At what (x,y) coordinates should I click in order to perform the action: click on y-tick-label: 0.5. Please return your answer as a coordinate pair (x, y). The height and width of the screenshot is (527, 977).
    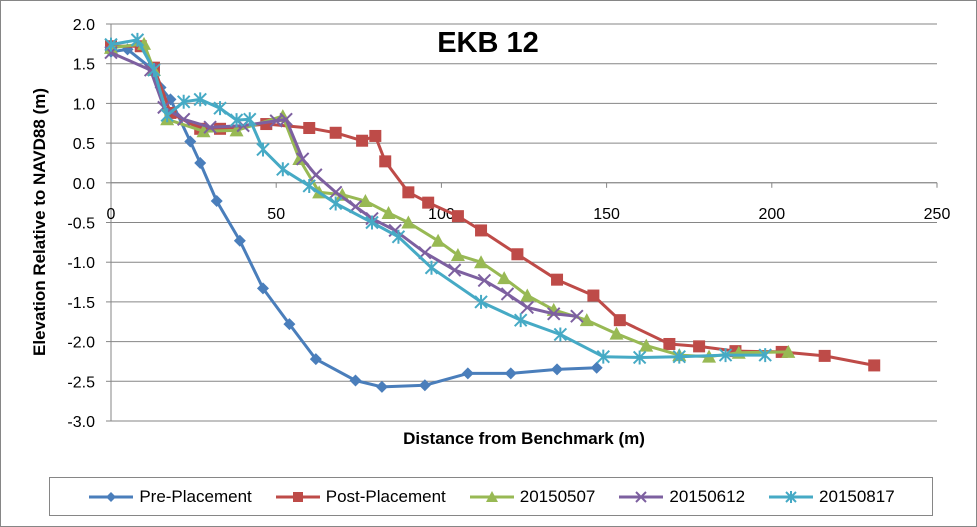
    Looking at the image, I should click on (84, 144).